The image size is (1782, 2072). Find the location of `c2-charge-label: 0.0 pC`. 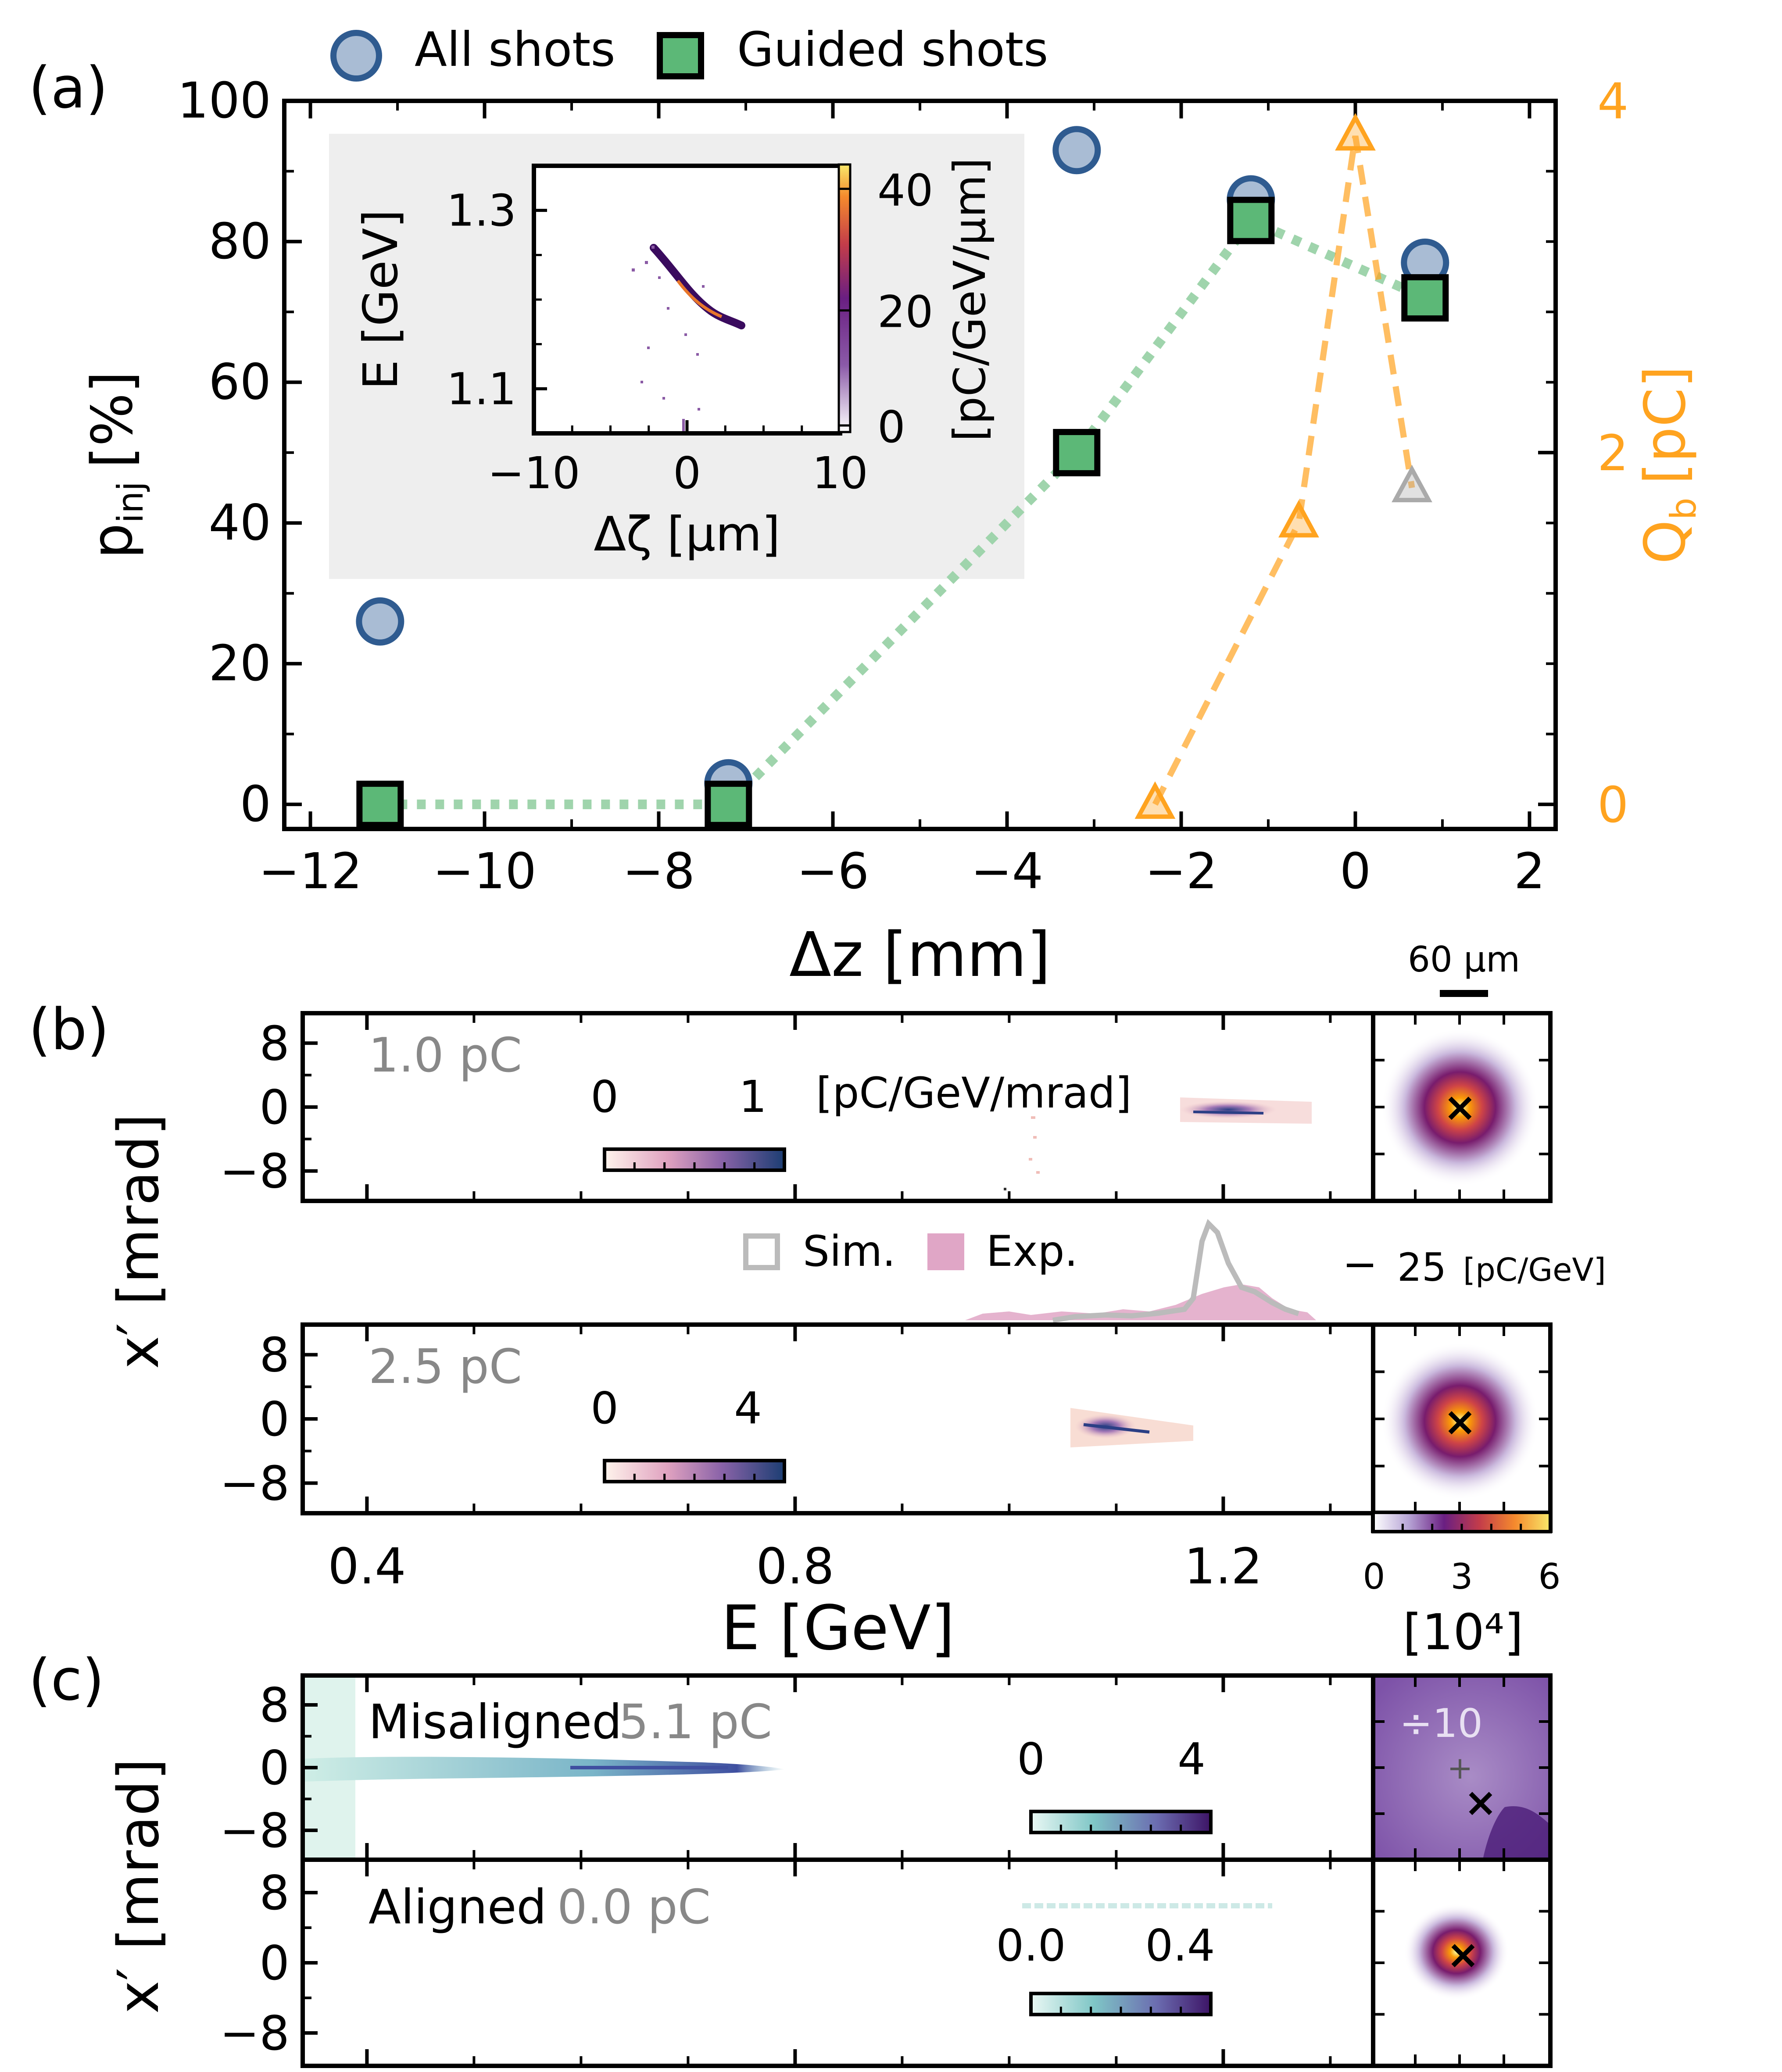

c2-charge-label: 0.0 pC is located at coordinates (634, 1908).